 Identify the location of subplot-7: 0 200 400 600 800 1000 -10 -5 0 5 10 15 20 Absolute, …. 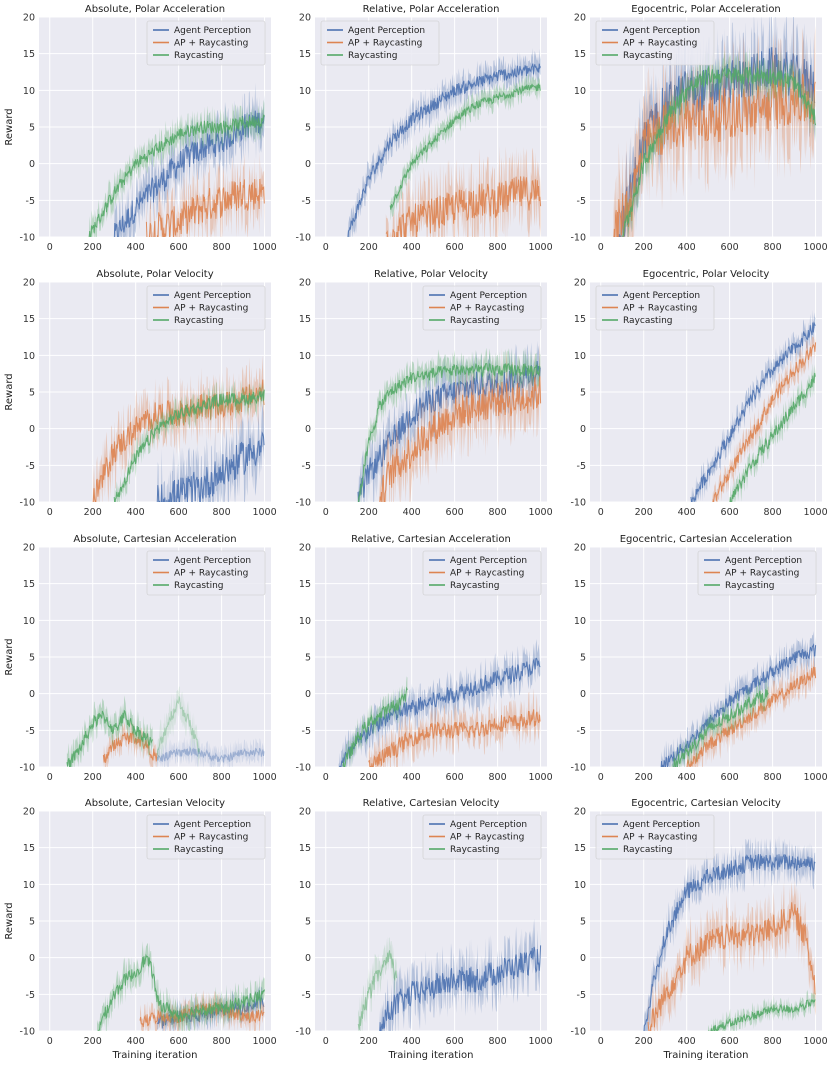
(140, 658).